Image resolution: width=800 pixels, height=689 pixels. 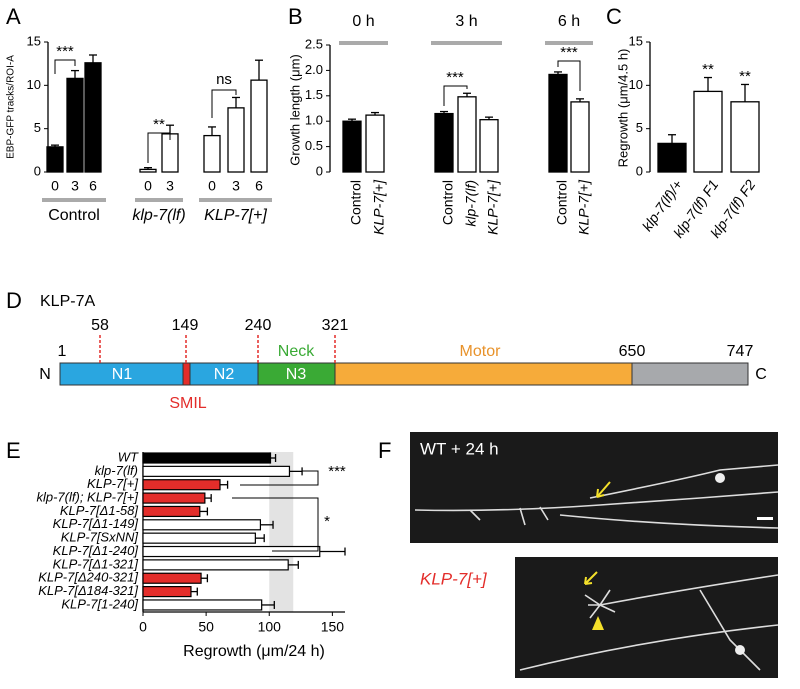 What do you see at coordinates (14, 300) in the screenshot?
I see `panel-label: D` at bounding box center [14, 300].